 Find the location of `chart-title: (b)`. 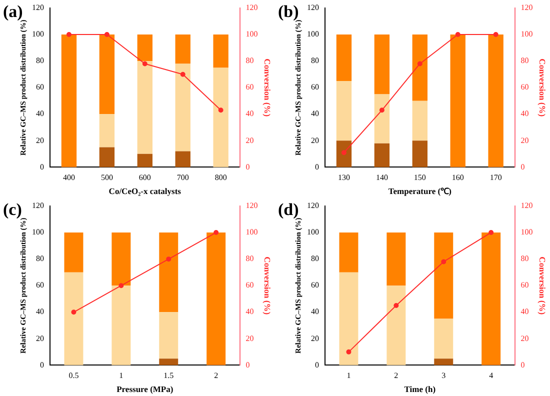

chart-title: (b) is located at coordinates (288, 11).